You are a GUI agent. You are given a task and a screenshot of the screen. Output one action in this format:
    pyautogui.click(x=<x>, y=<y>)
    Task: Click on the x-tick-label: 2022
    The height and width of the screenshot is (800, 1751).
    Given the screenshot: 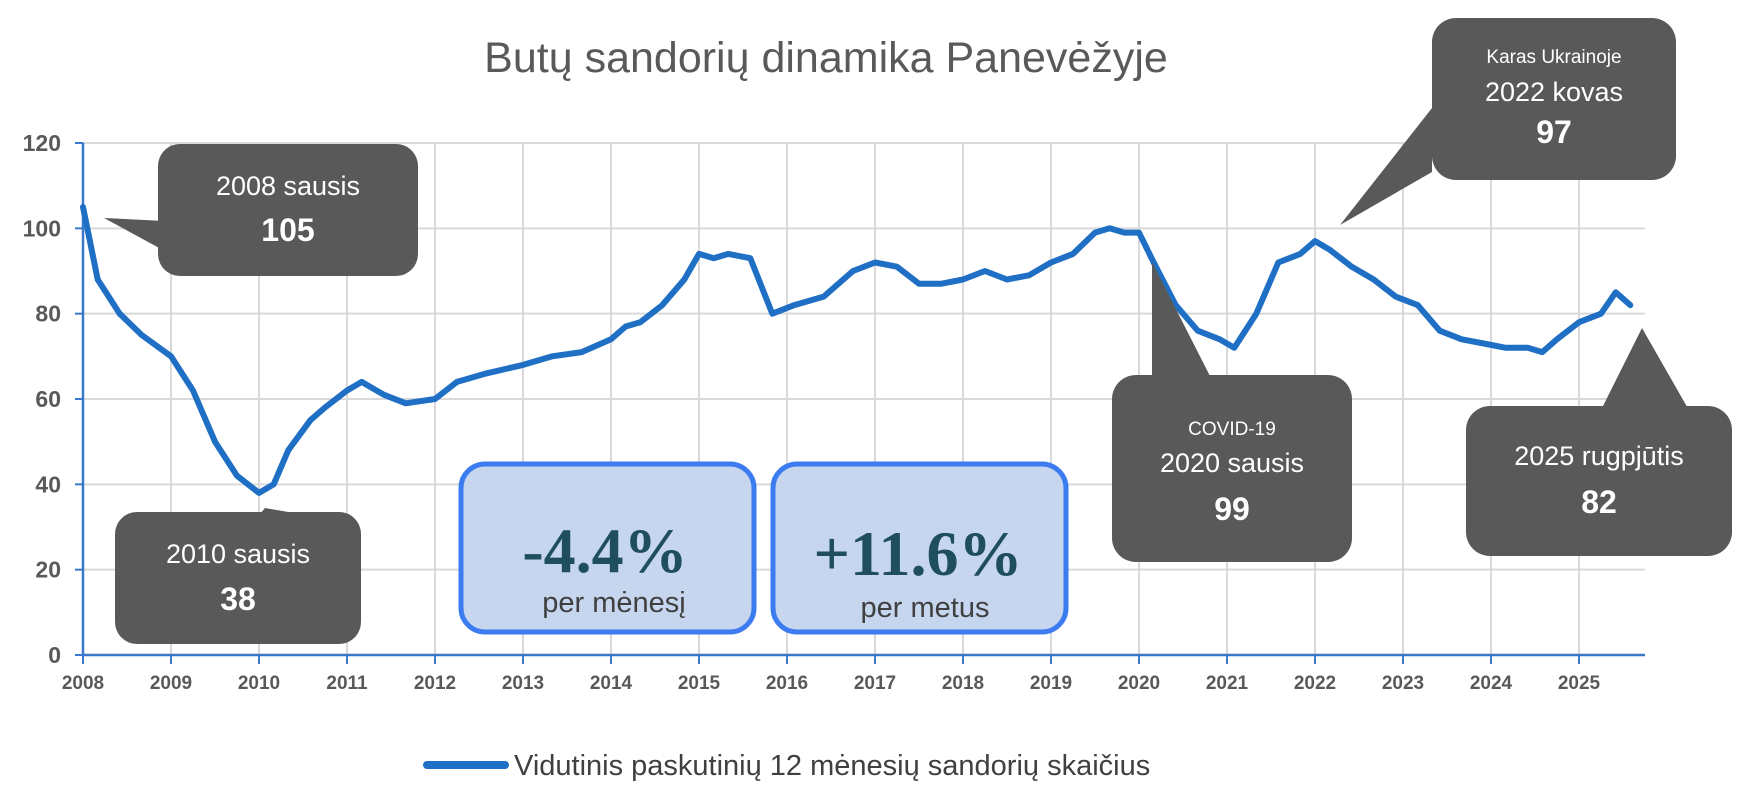 What is the action you would take?
    pyautogui.click(x=1315, y=683)
    